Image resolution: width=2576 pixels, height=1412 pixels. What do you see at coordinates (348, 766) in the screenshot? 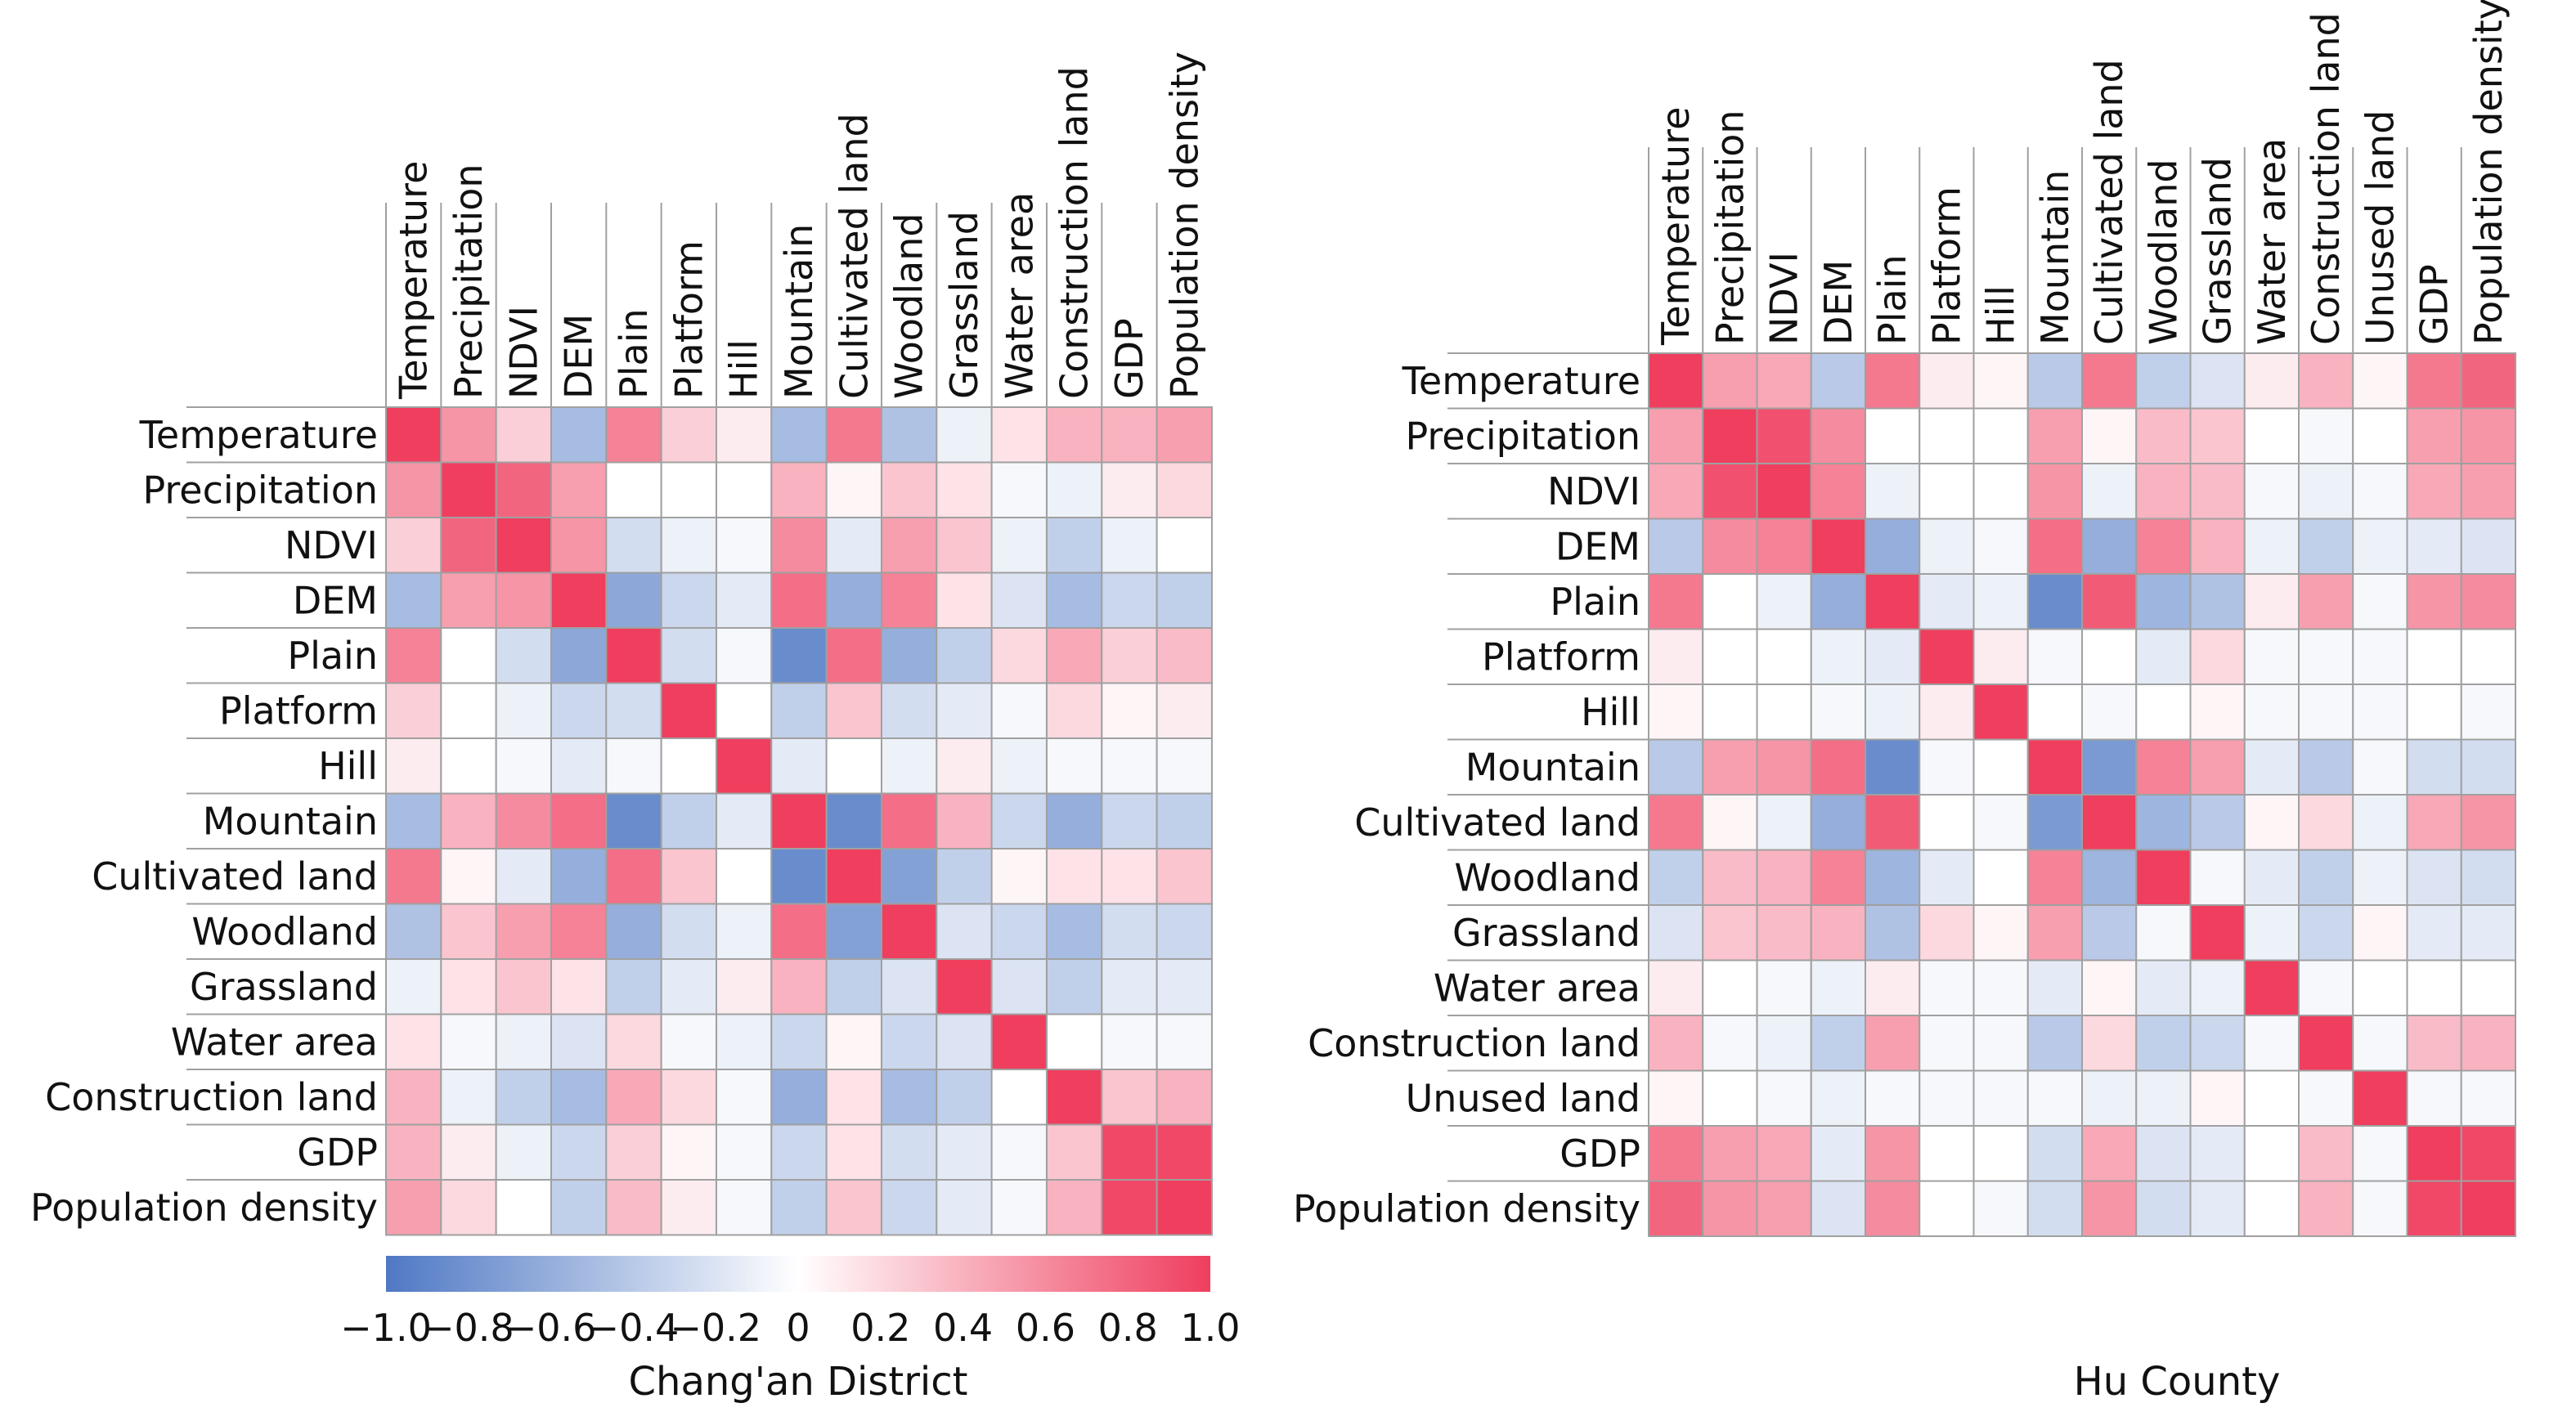
I see `row-label-hill: Hill` at bounding box center [348, 766].